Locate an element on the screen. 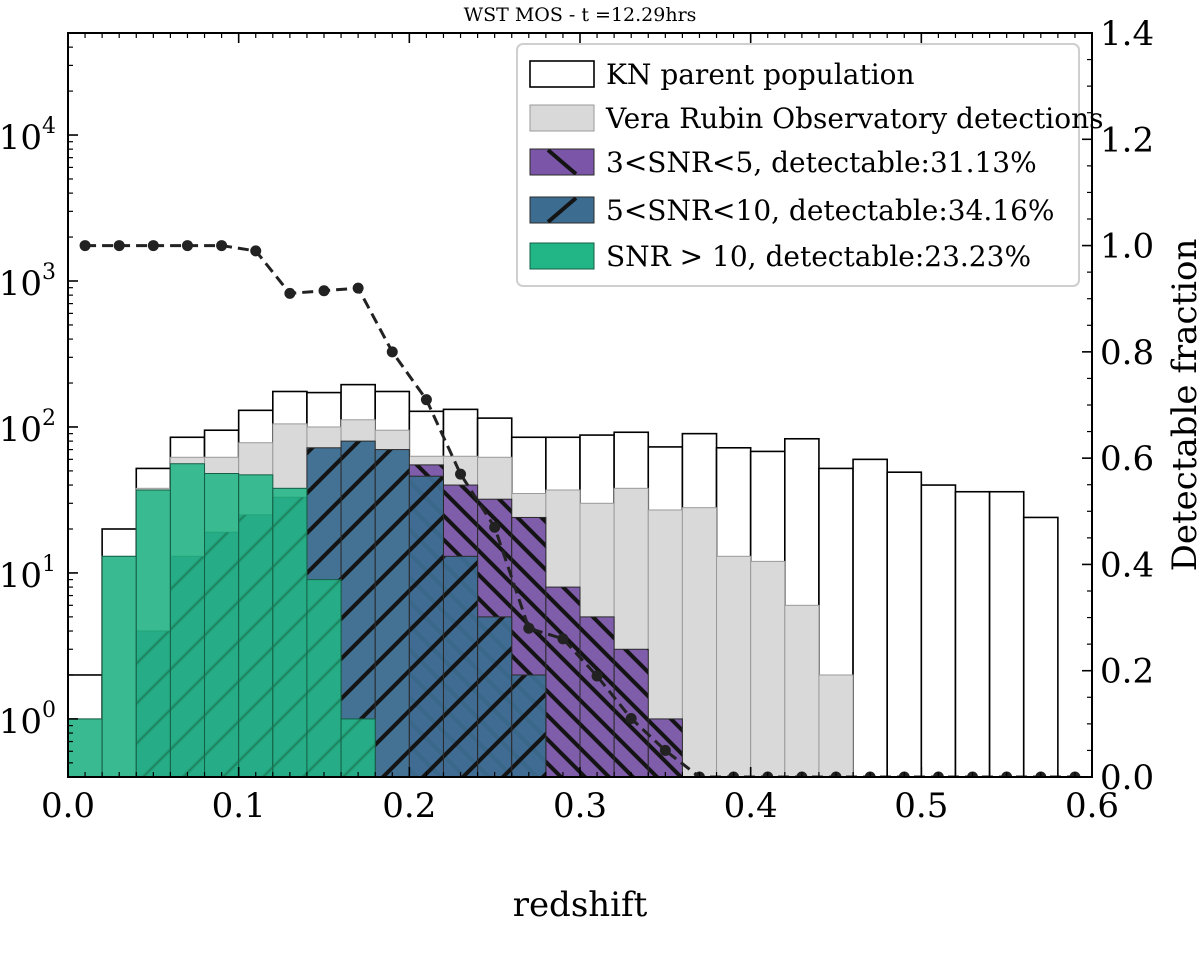  x-tick-label-4: 0.4 is located at coordinates (751, 806).